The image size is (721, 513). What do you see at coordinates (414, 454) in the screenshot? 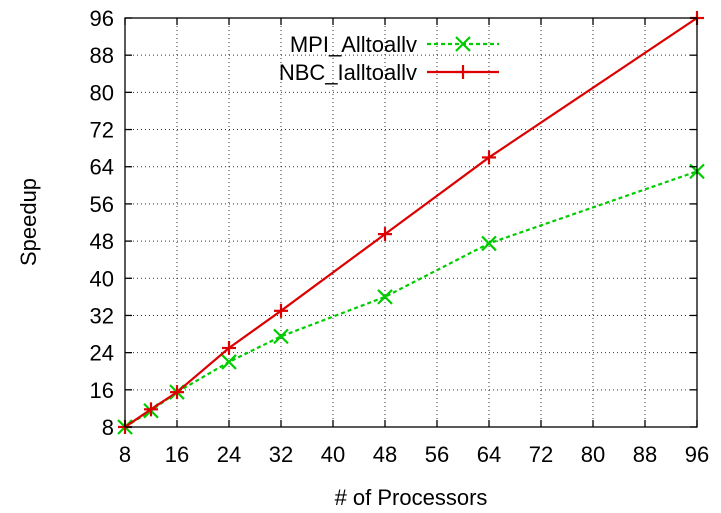
I see `x-axis-tick-labels: 8 16 24 32 40 48 56 64 72 80 88 96` at bounding box center [414, 454].